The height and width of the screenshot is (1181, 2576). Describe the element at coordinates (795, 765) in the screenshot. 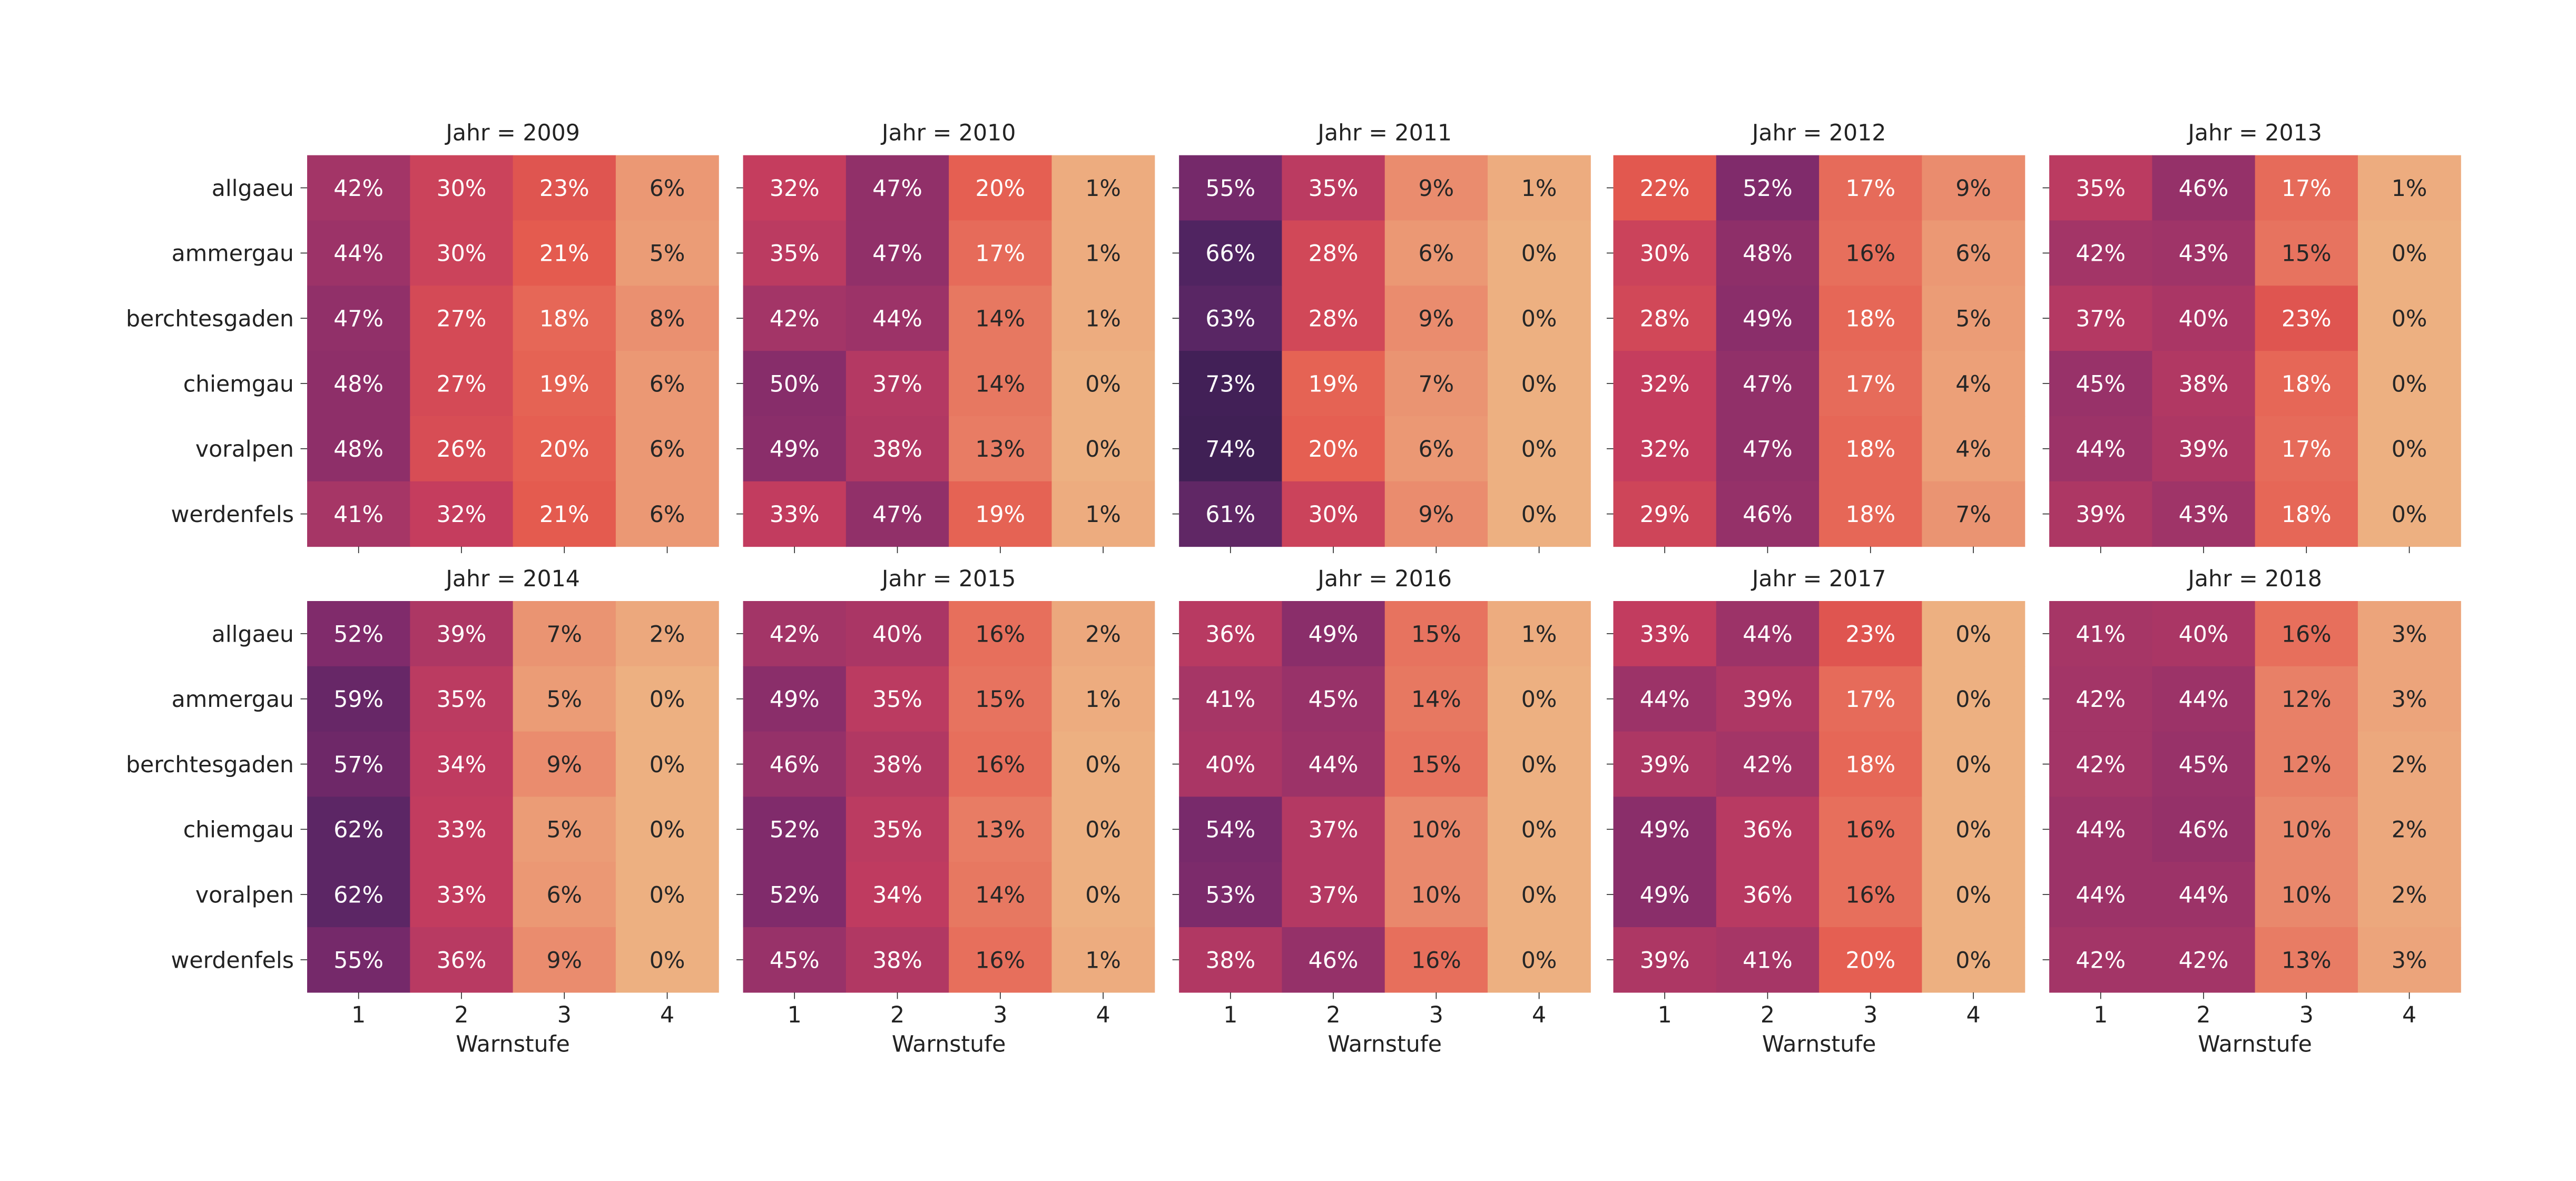

I see `cell-value-label: 46%` at that location.